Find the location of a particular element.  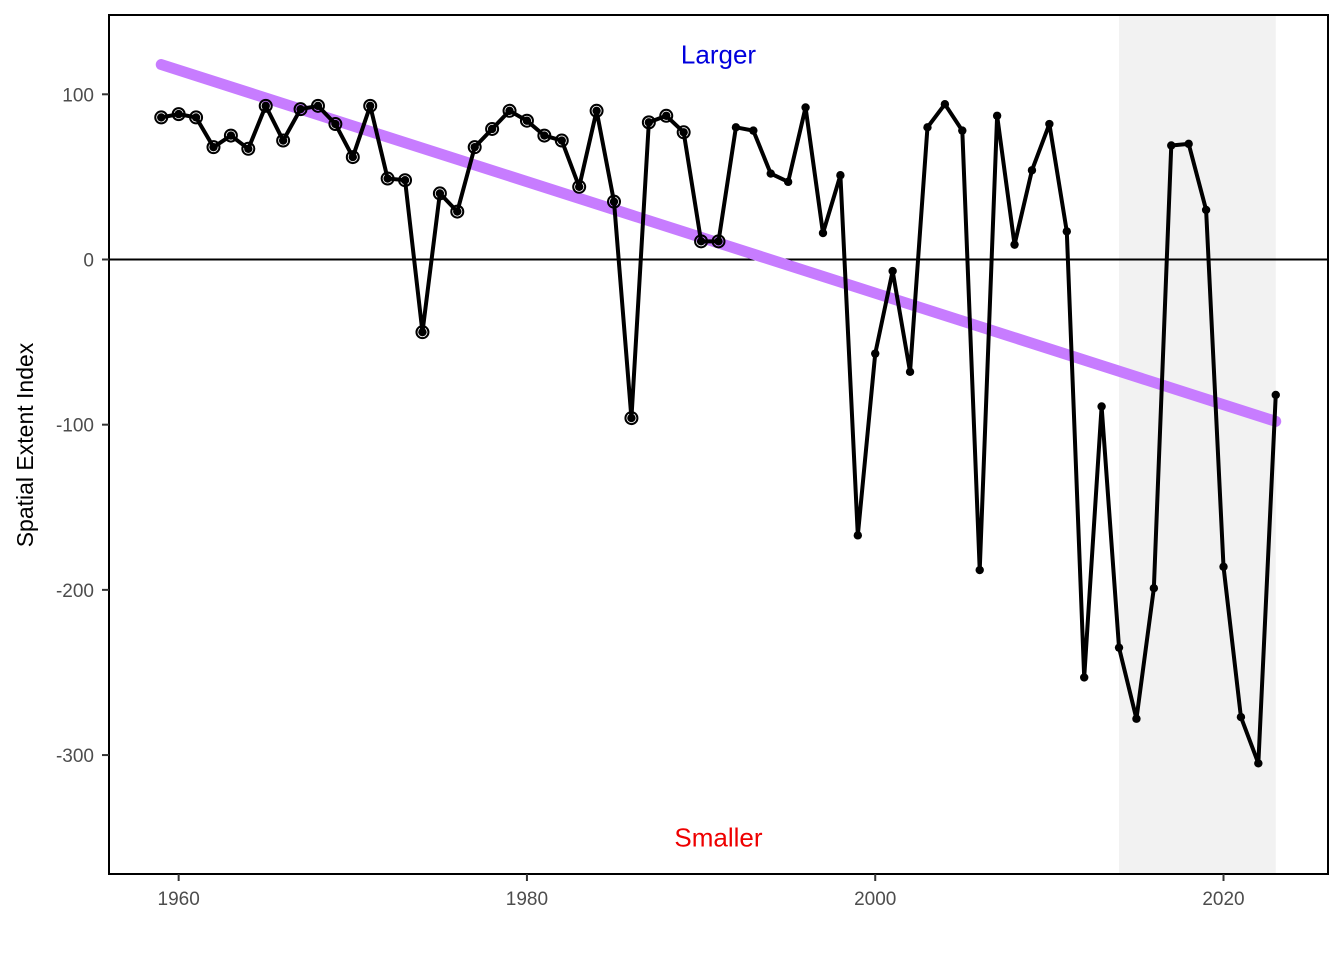

y-tick-label: -100 is located at coordinates (75, 426).